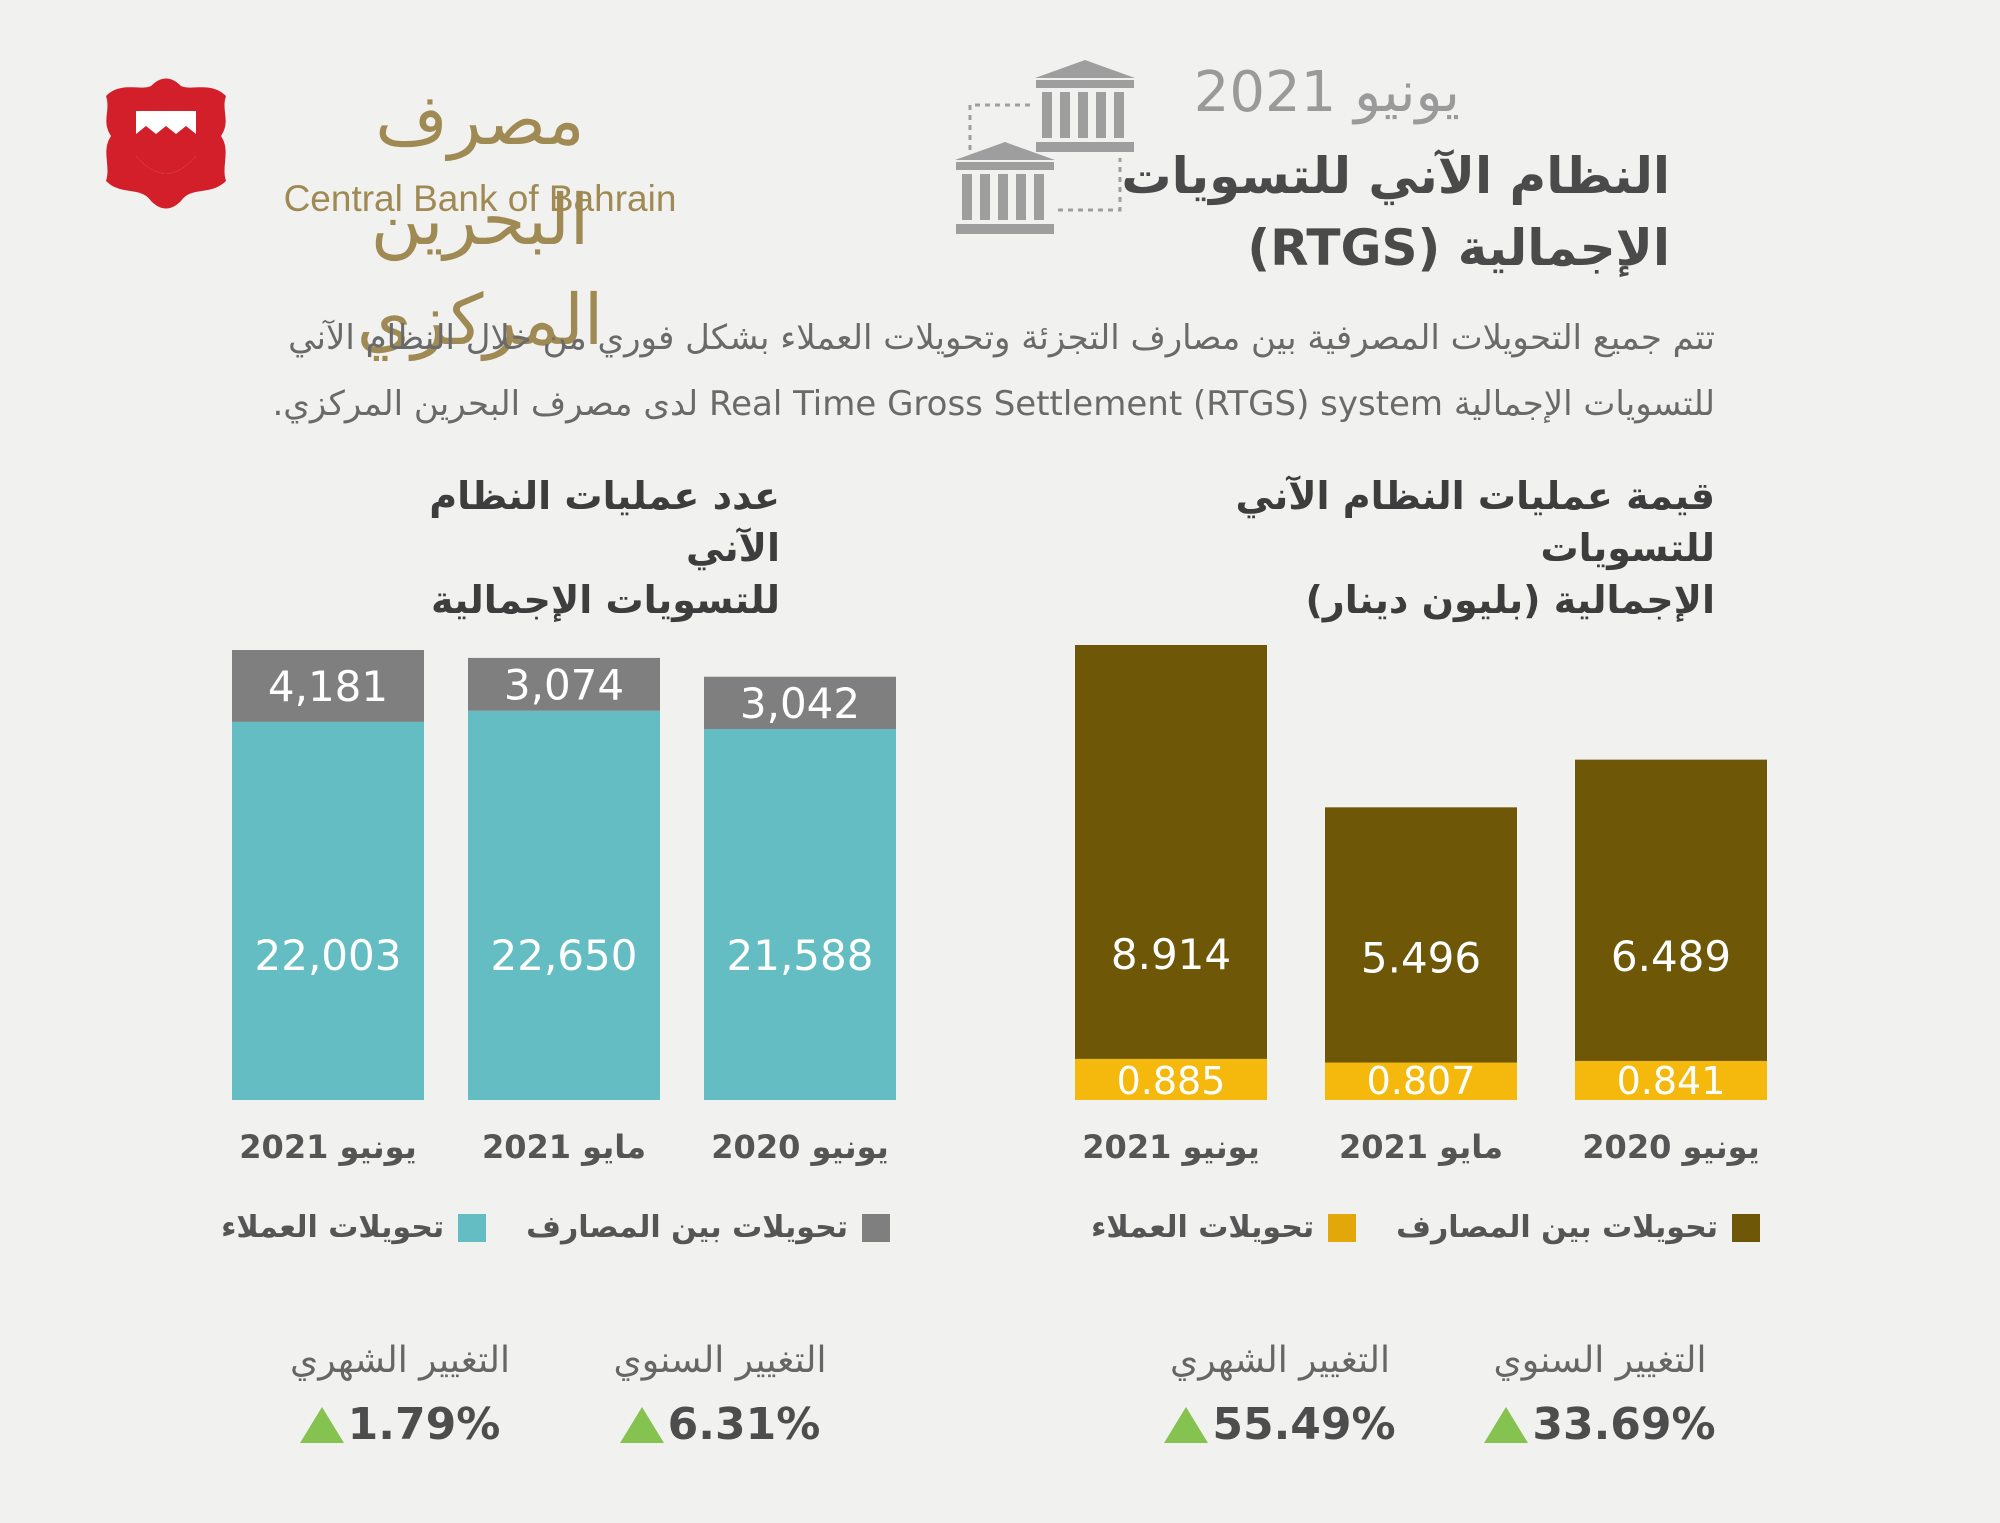 The image size is (2000, 1523). I want to click on stat-value-row: 1.79%, so click(400, 1424).